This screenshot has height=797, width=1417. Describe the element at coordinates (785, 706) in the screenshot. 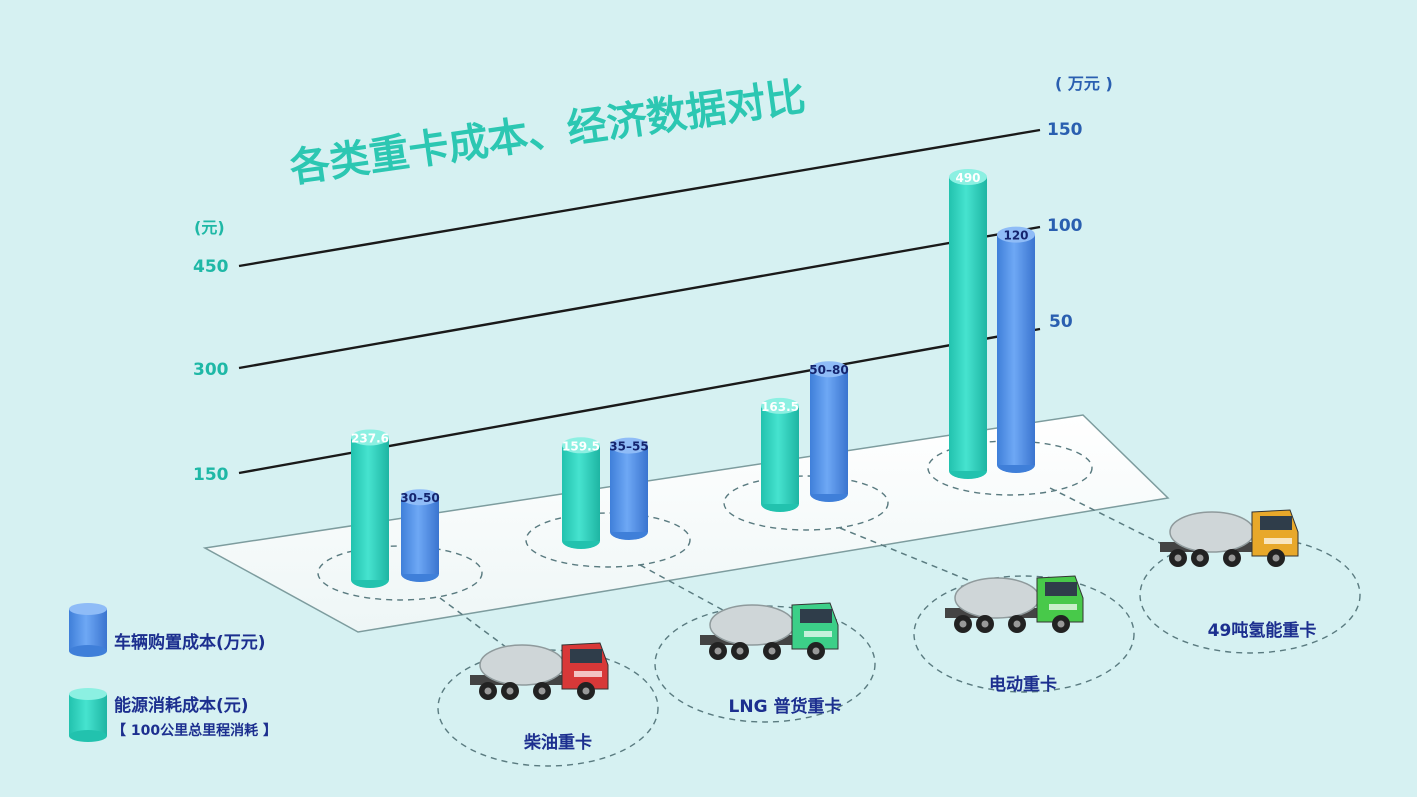

I see `category-label-2: LNG 普货重卡` at that location.